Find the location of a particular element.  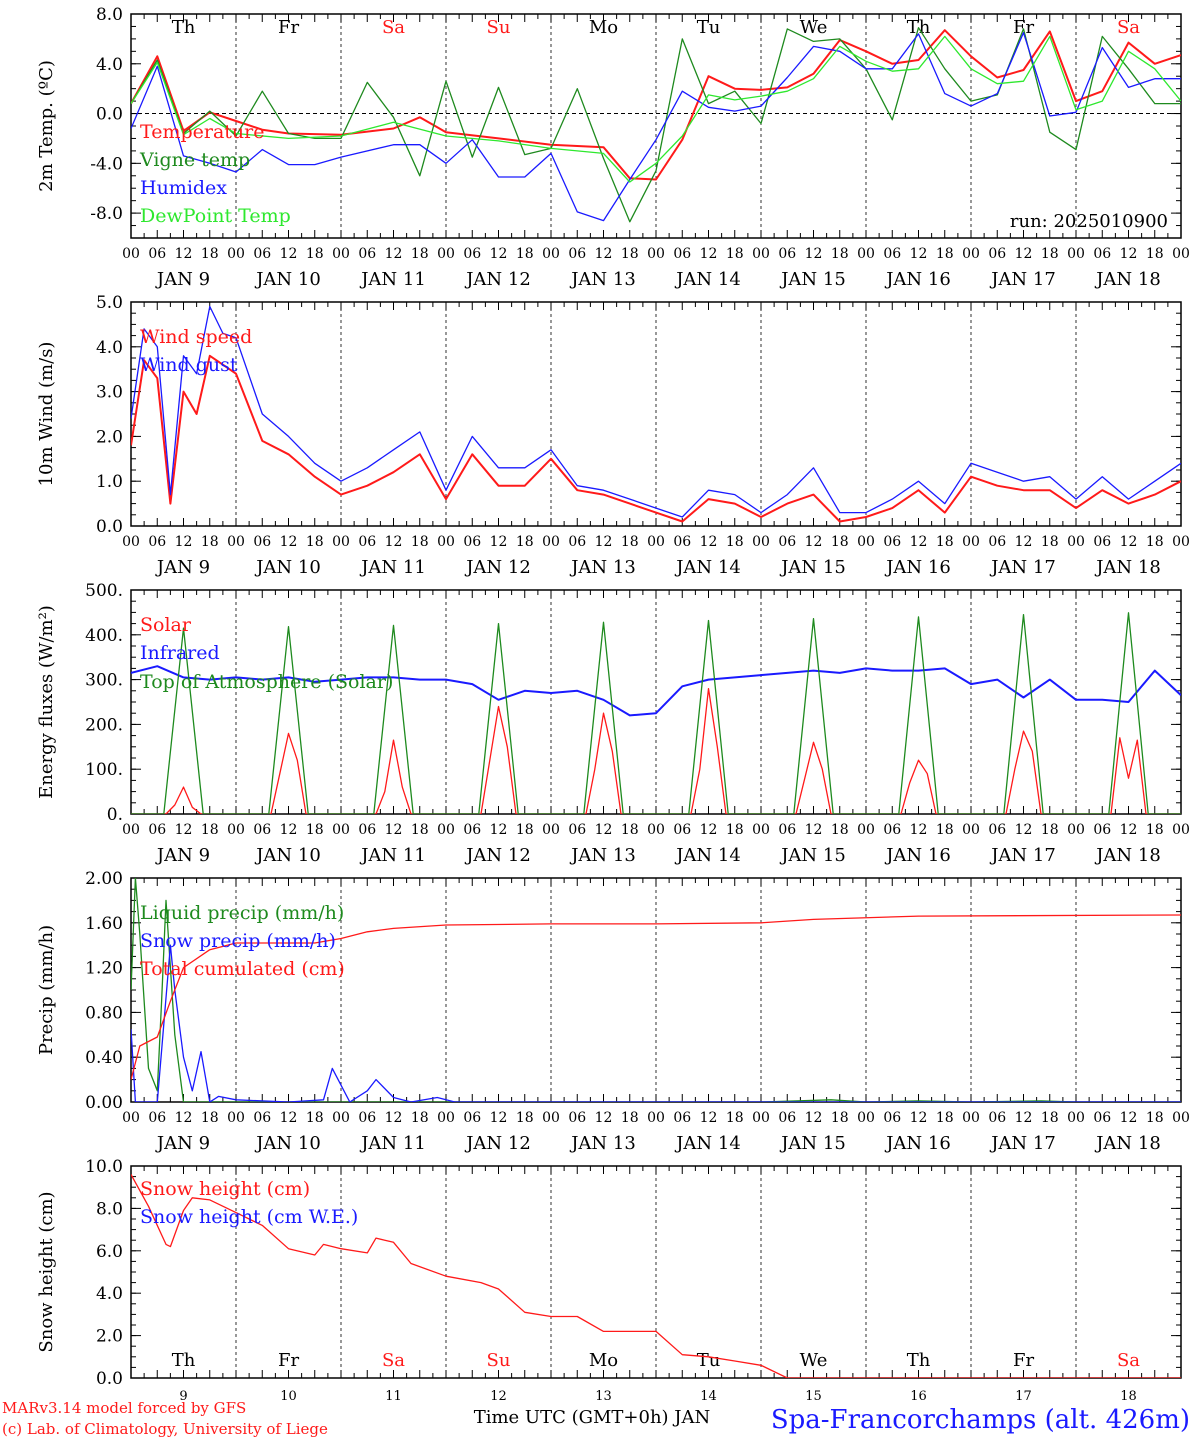

y-tick-label: 400. is located at coordinates (104, 636).